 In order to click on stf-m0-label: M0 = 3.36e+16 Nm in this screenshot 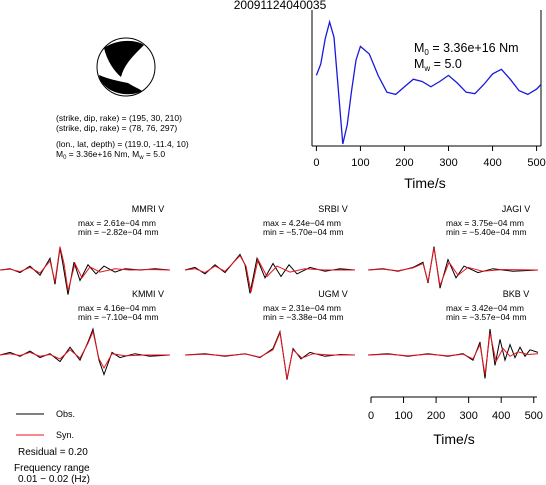, I will do `click(466, 49)`.